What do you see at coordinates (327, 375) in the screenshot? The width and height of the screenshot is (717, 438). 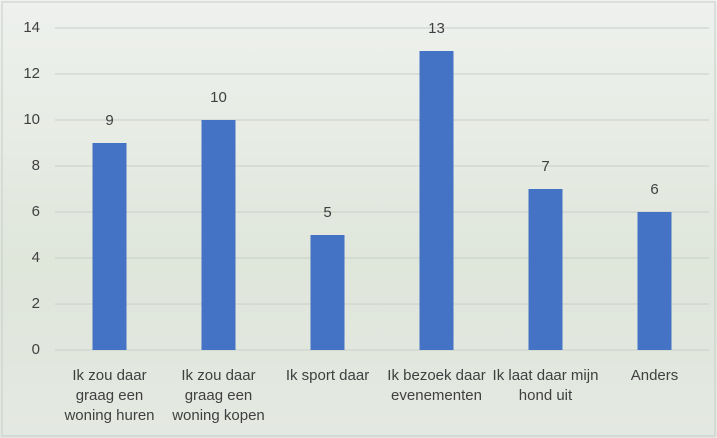 I see `x-tick-label: Ik sport daar` at bounding box center [327, 375].